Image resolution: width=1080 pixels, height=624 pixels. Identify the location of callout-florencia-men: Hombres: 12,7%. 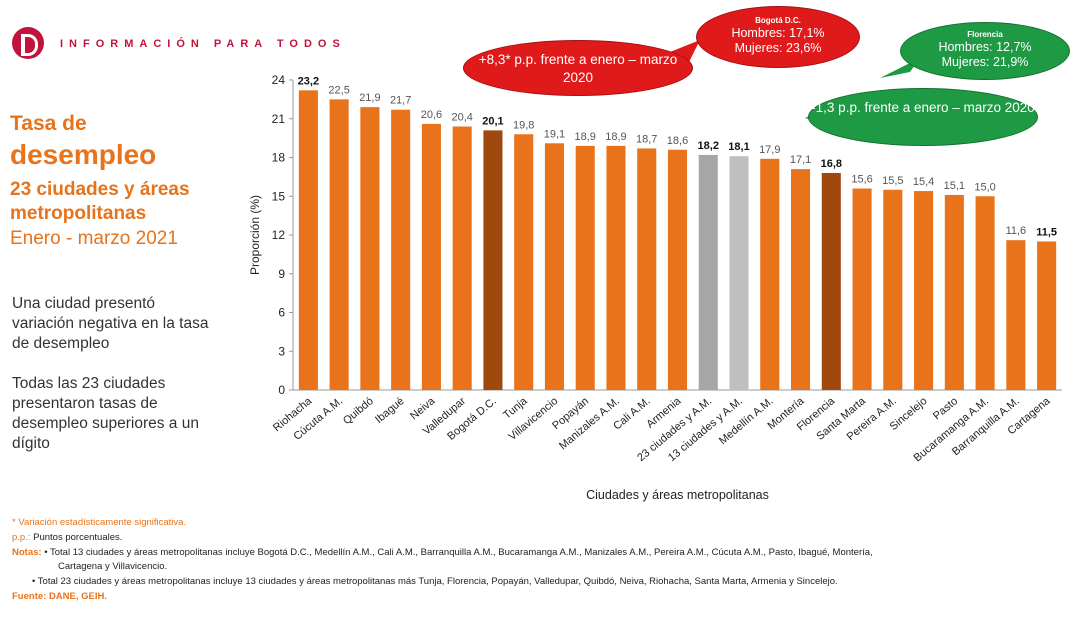
(985, 47).